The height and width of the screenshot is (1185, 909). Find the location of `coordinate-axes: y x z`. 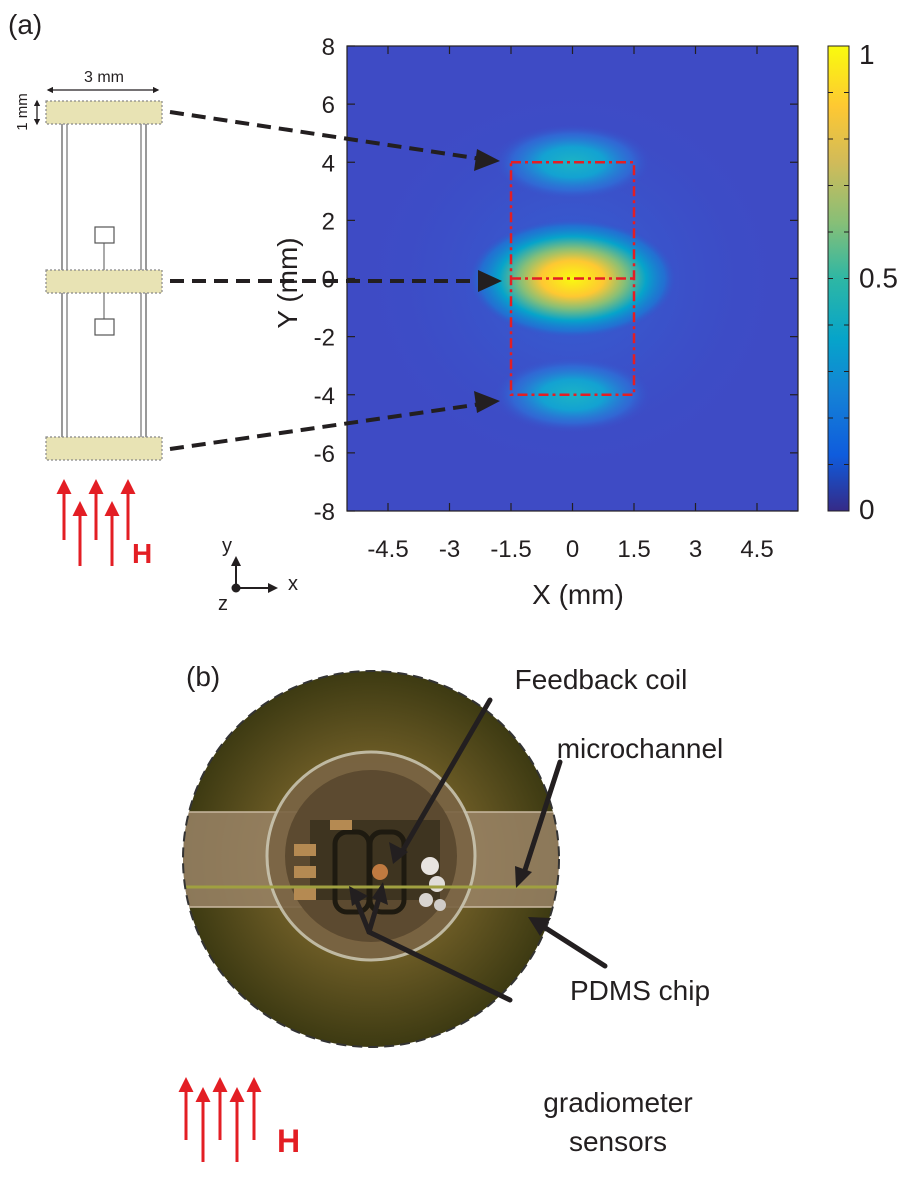

coordinate-axes: y x z is located at coordinates (258, 575).